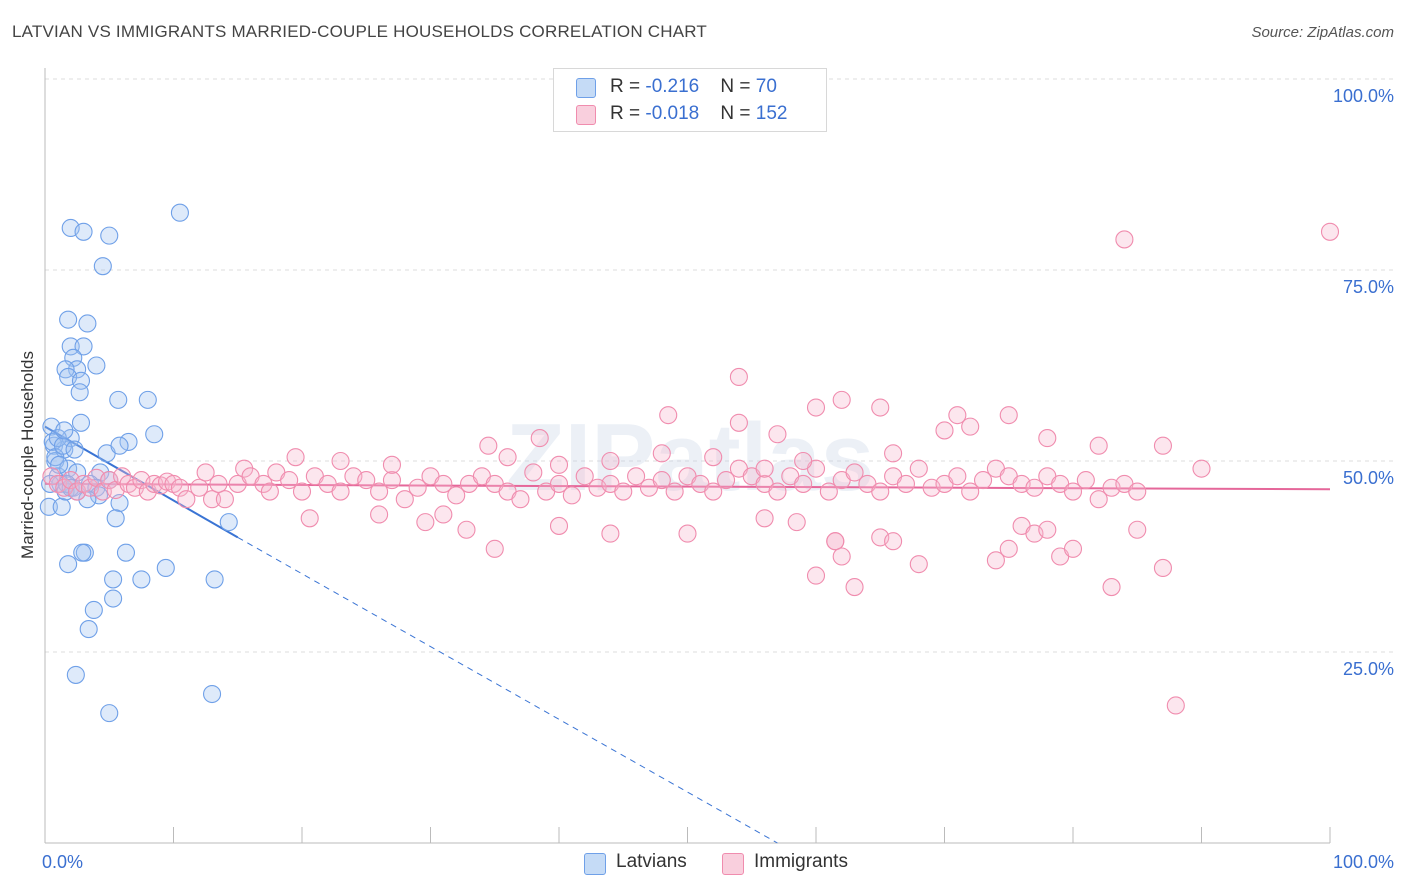  Describe the element at coordinates (1368, 669) in the screenshot. I see `y-tick-label: 25.0%` at that location.